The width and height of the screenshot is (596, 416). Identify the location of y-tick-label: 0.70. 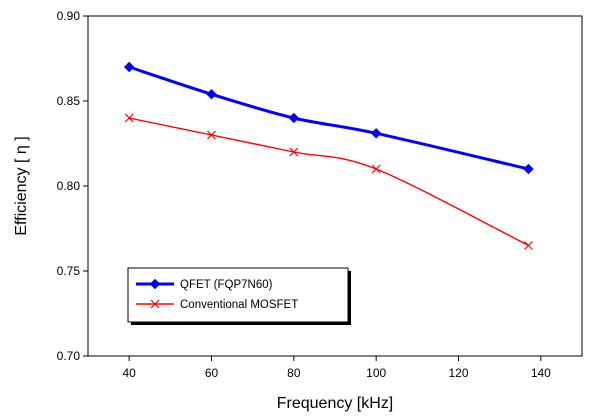
(69, 356).